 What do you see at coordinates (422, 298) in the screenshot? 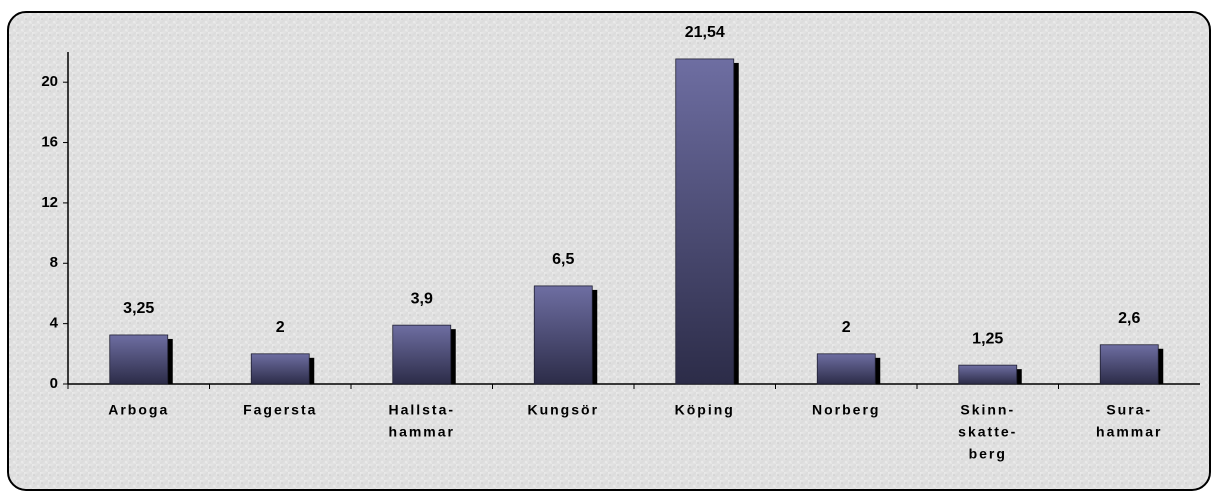
I see `data-label: 3,9` at bounding box center [422, 298].